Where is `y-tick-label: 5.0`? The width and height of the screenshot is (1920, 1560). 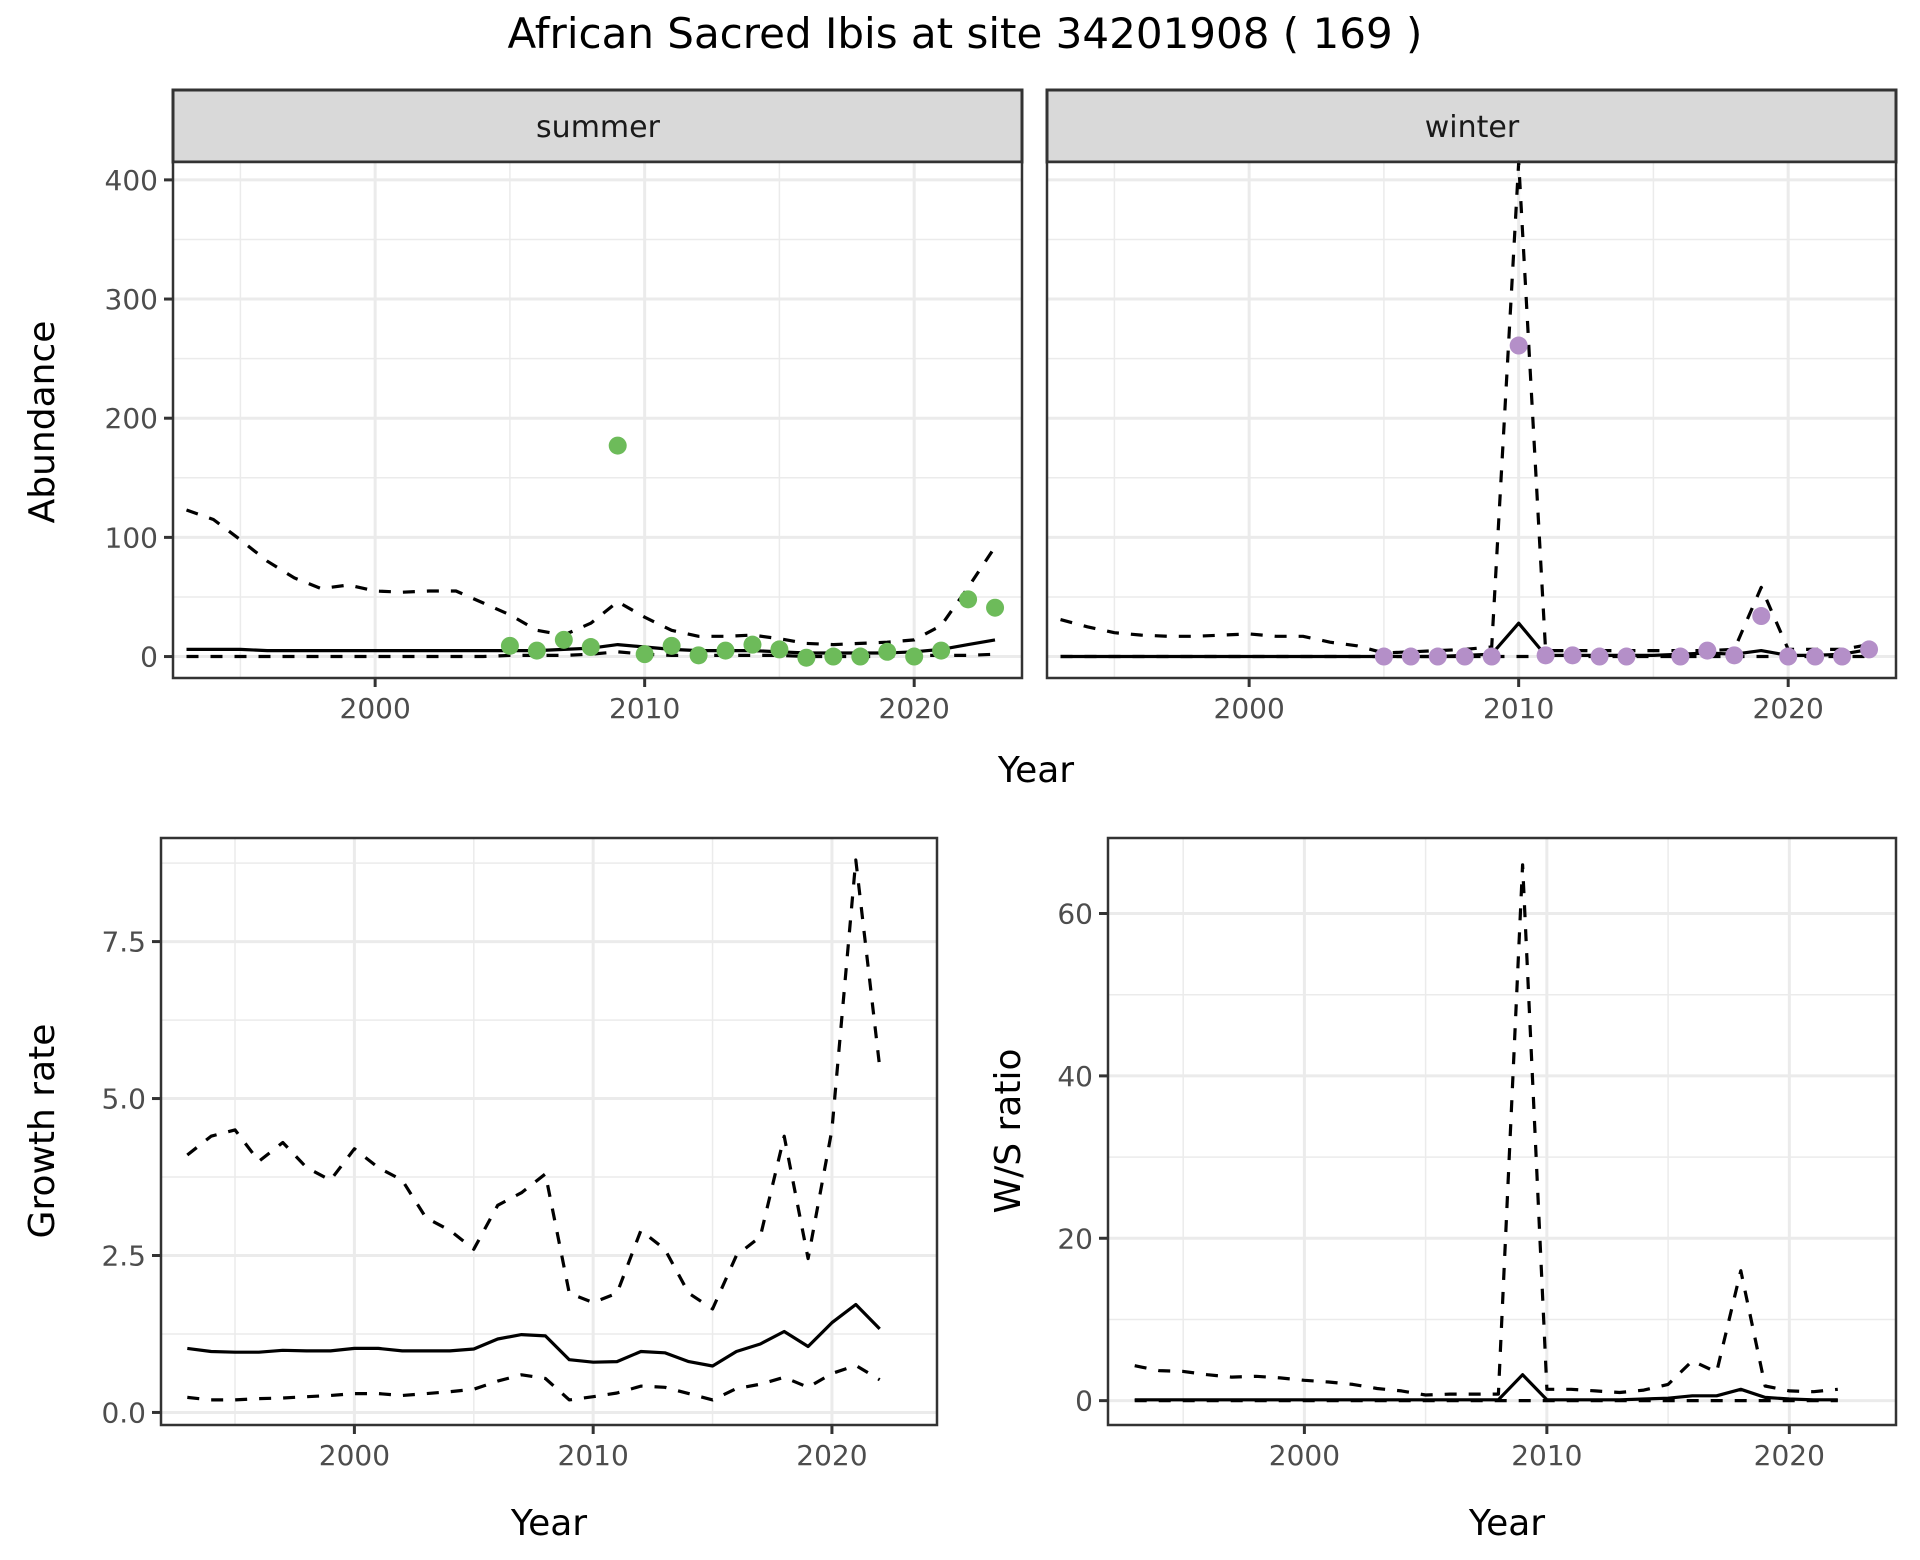
y-tick-label: 5.0 is located at coordinates (123, 1099).